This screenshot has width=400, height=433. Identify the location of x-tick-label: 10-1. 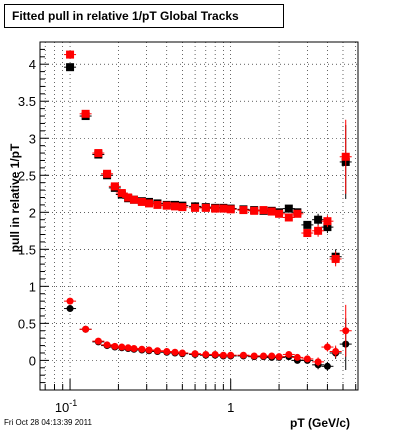
(66, 406).